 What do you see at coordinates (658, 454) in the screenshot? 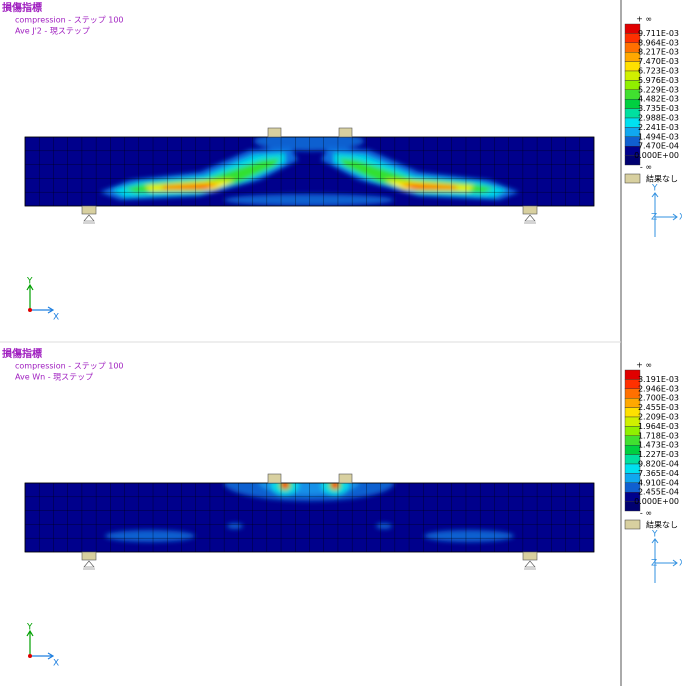
I see `legend-value: 1.227E-03` at bounding box center [658, 454].